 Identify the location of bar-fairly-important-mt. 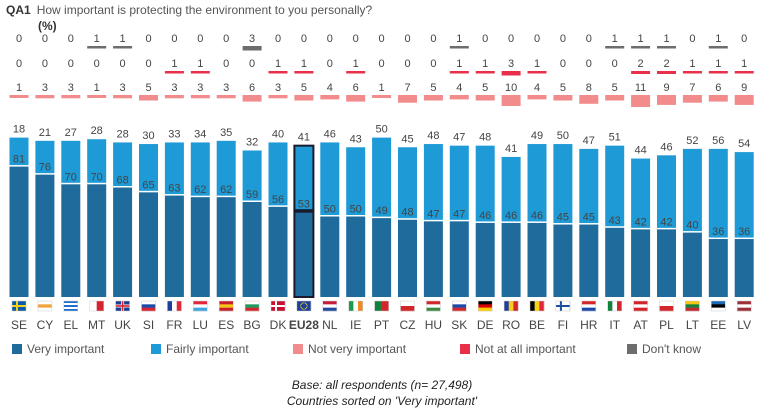
(97, 161).